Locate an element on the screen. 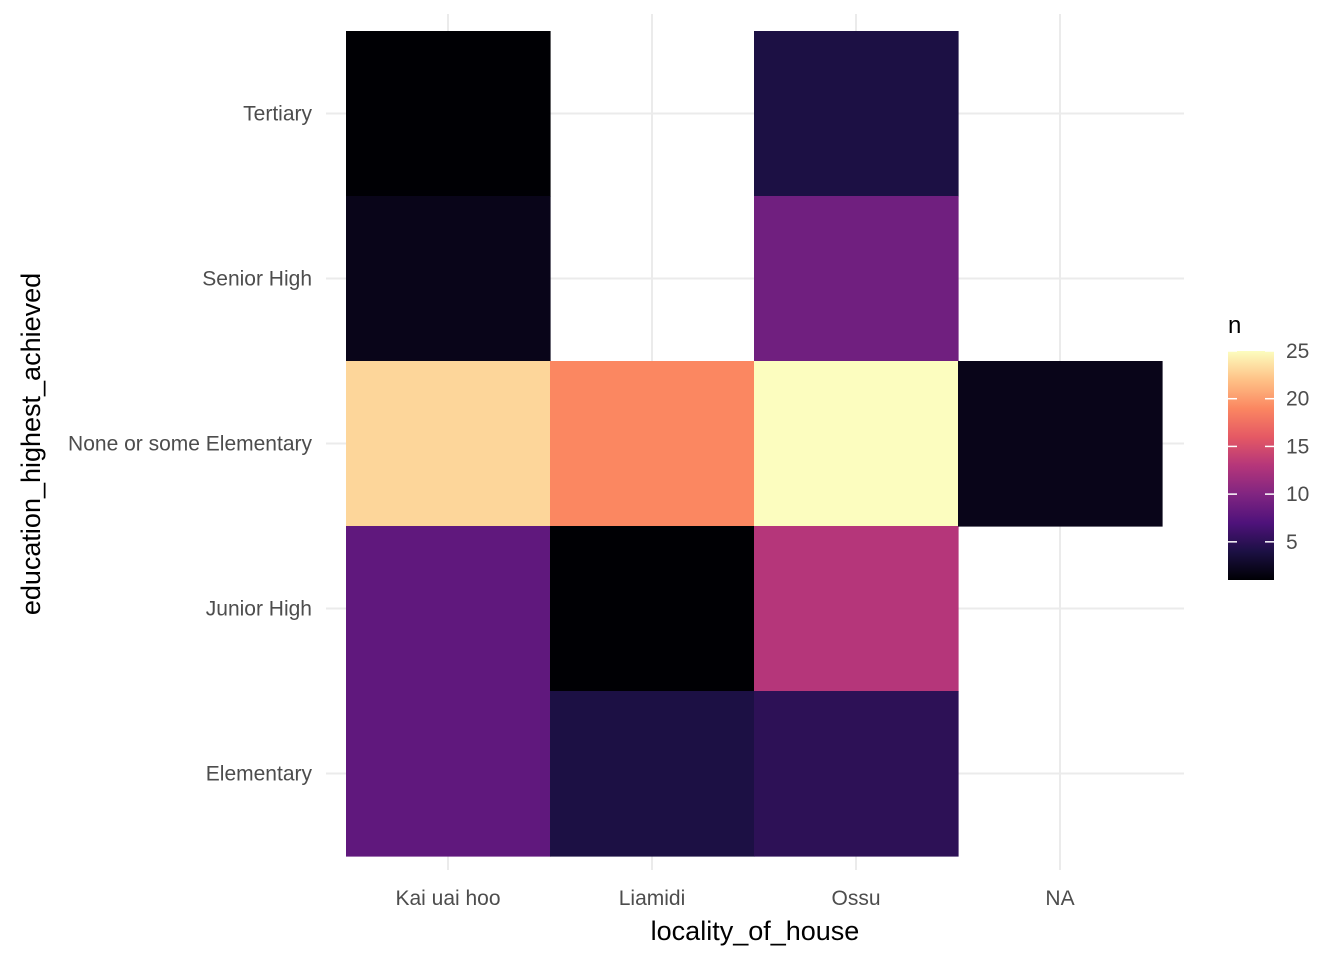  heatmap-cell-kai-uai-hoo-senior-high is located at coordinates (448, 279).